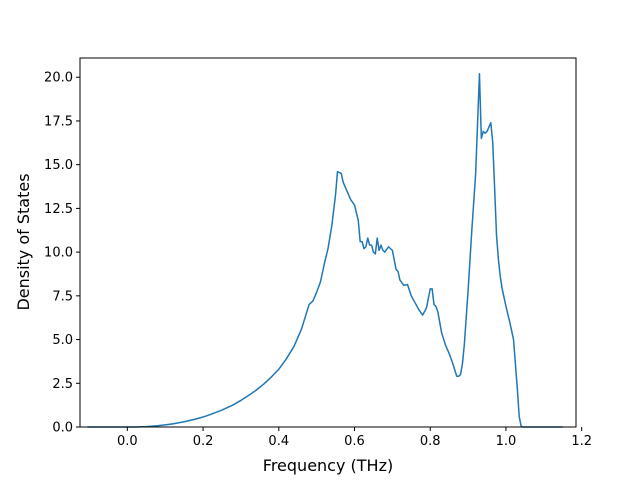  Describe the element at coordinates (58, 253) in the screenshot. I see `y-tick-label: 10.0` at that location.